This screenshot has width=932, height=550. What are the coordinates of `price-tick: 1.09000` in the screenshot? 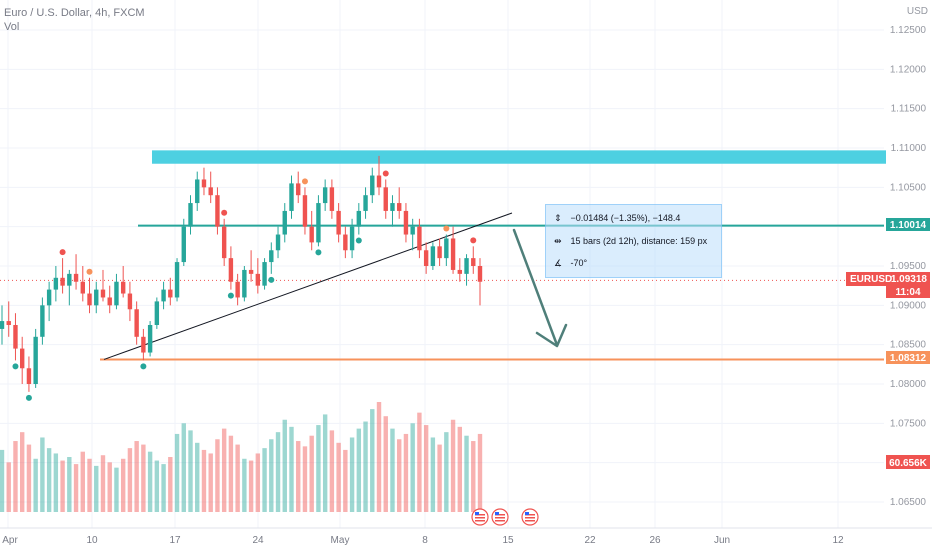 It's located at (908, 305).